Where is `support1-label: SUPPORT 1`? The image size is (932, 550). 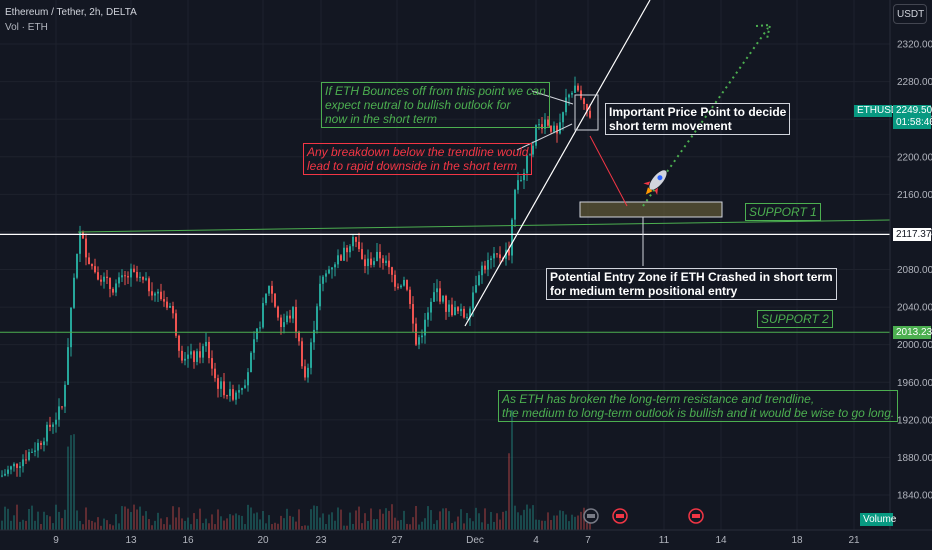
support1-label: SUPPORT 1 is located at coordinates (783, 212).